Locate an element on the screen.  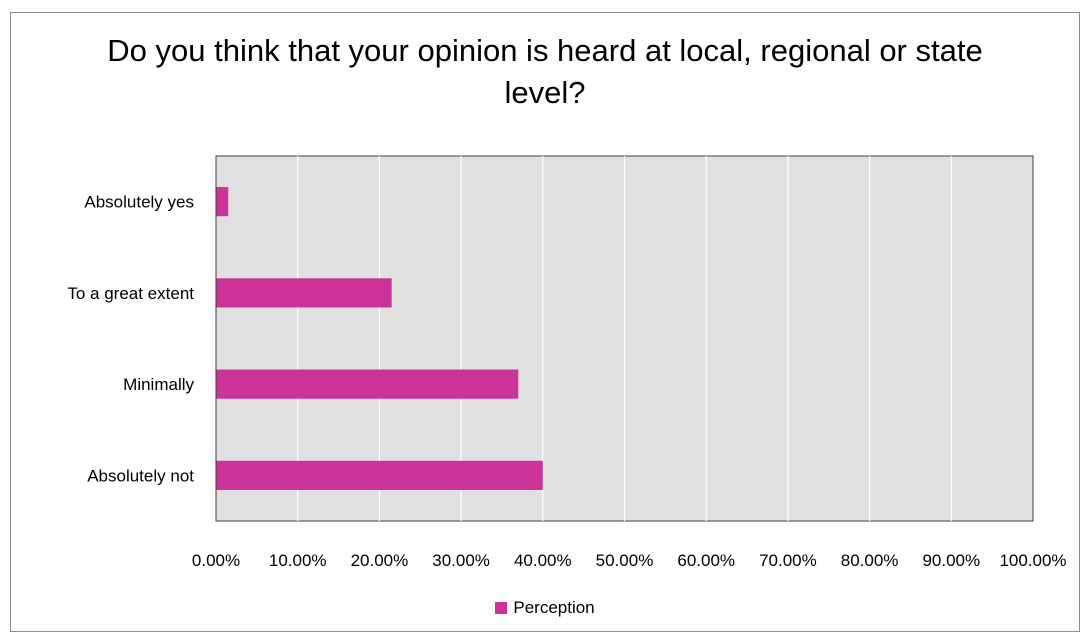
x-tick-label: 50.00% is located at coordinates (625, 560).